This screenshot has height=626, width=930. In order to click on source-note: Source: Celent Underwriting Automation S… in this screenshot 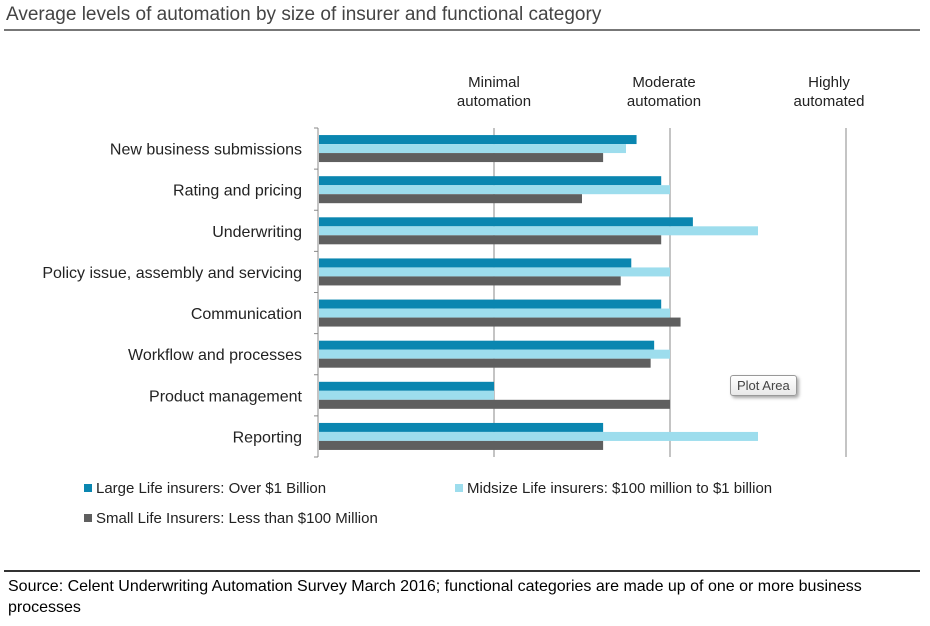, I will do `click(435, 597)`.